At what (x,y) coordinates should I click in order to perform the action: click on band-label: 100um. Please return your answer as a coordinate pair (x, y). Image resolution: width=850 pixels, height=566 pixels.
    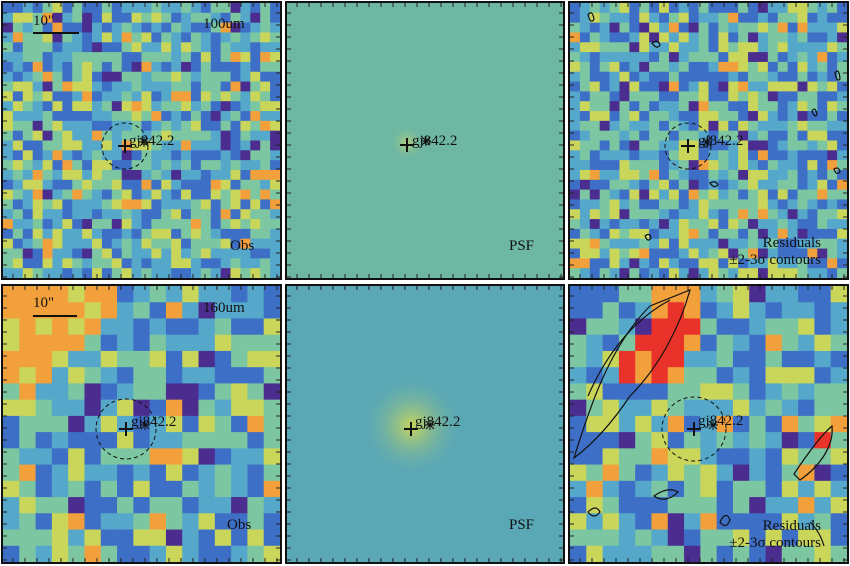
    Looking at the image, I should click on (224, 24).